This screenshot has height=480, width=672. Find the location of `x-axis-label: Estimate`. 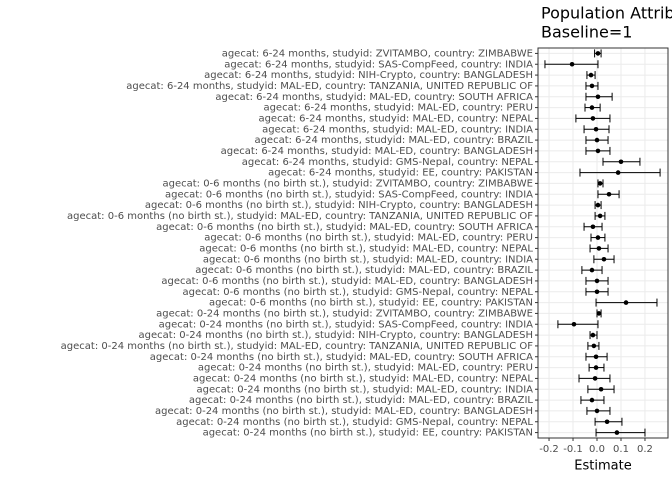

x-axis-label: Estimate is located at coordinates (602, 466).